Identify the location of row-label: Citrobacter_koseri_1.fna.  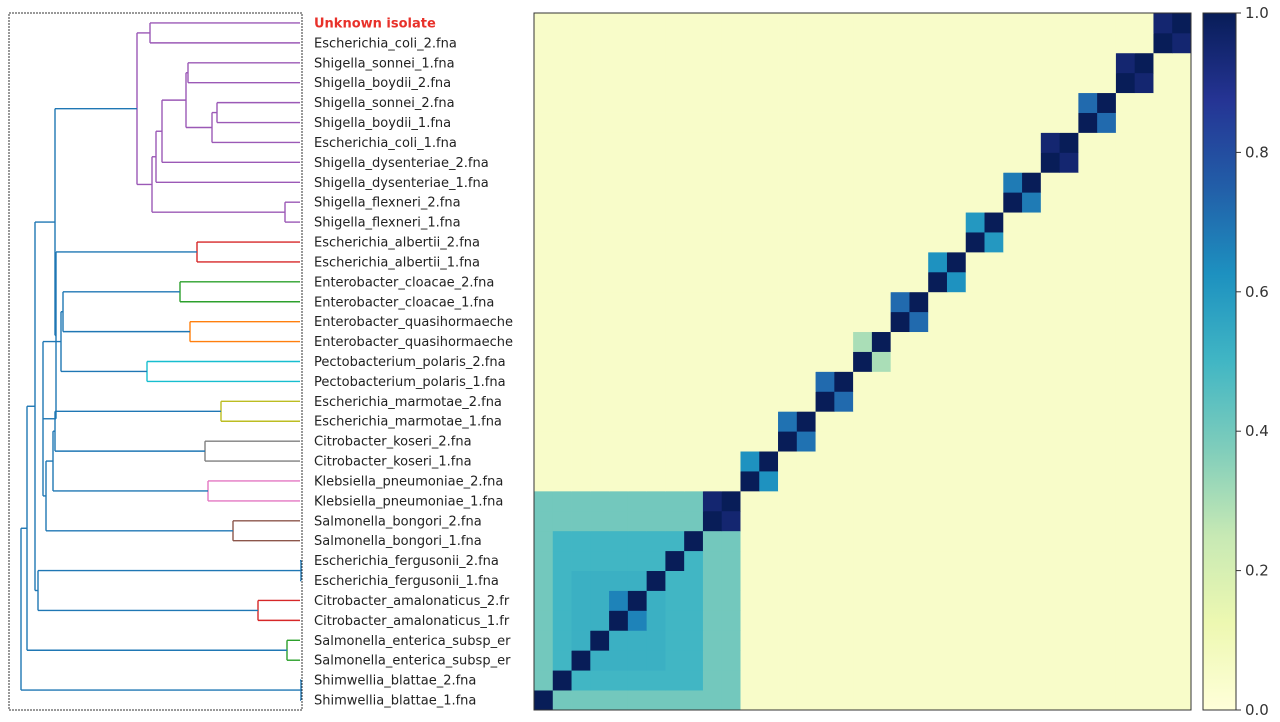
(393, 462).